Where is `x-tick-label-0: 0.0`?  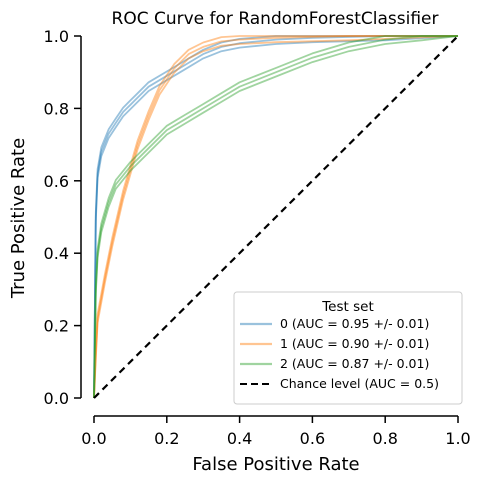
x-tick-label-0: 0.0 is located at coordinates (93, 438).